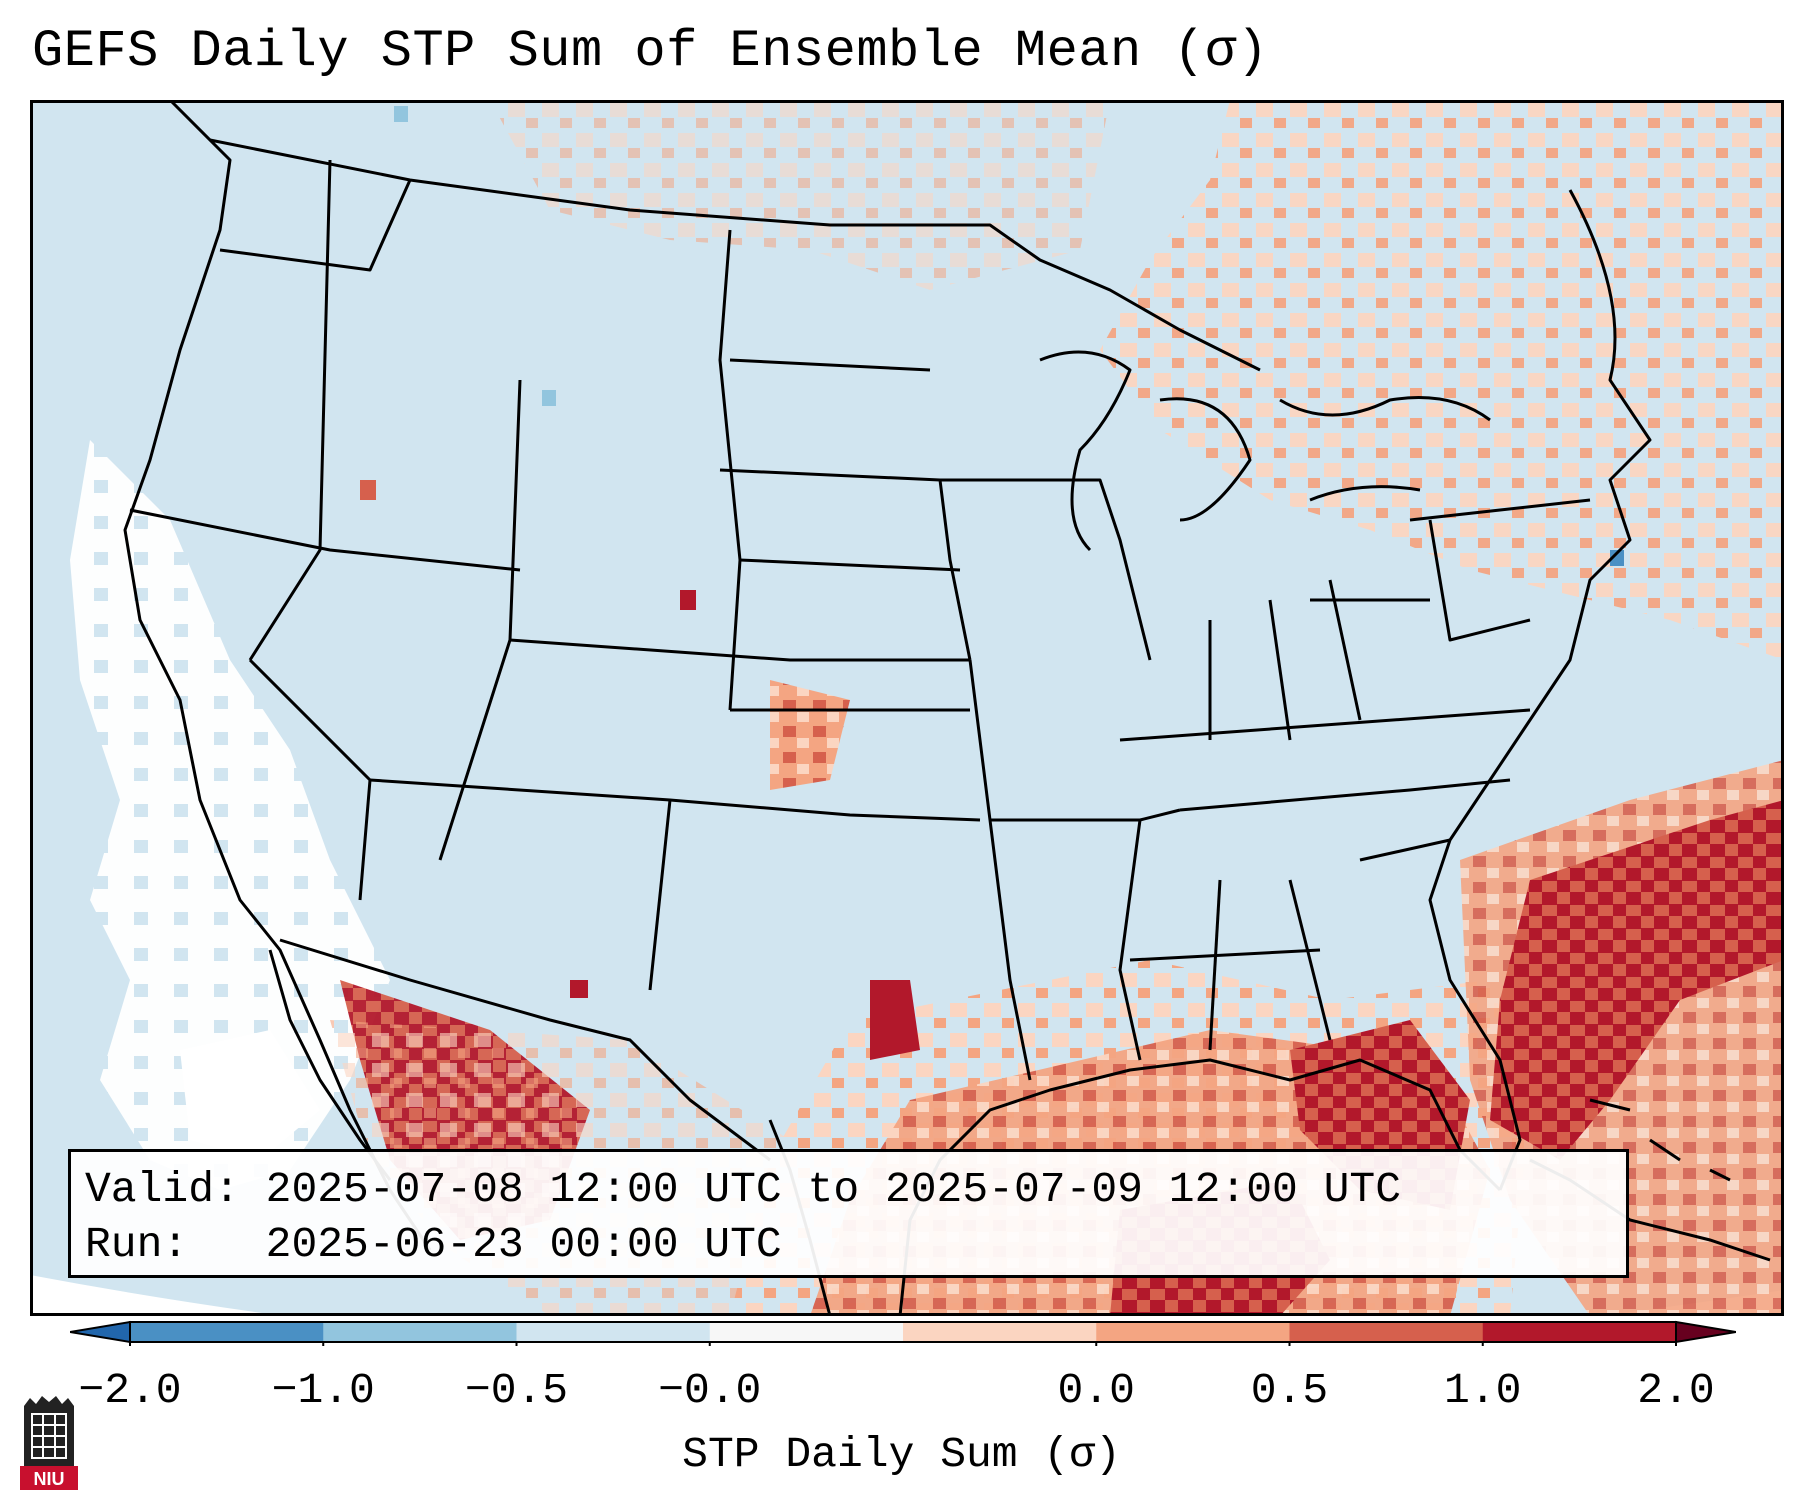 The width and height of the screenshot is (1803, 1506). Describe the element at coordinates (137, 1244) in the screenshot. I see `run-label: Run:` at that location.